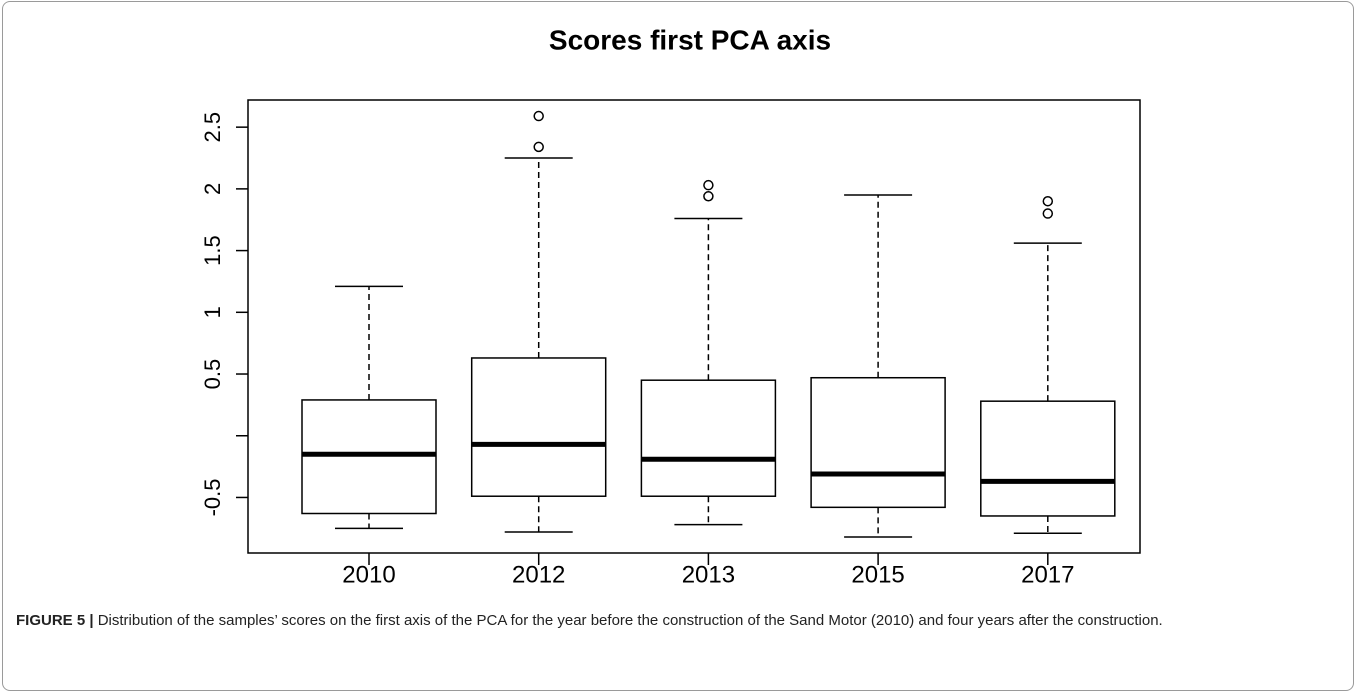 Image resolution: width=1358 pixels, height=695 pixels. I want to click on y-tick-label: 1, so click(212, 312).